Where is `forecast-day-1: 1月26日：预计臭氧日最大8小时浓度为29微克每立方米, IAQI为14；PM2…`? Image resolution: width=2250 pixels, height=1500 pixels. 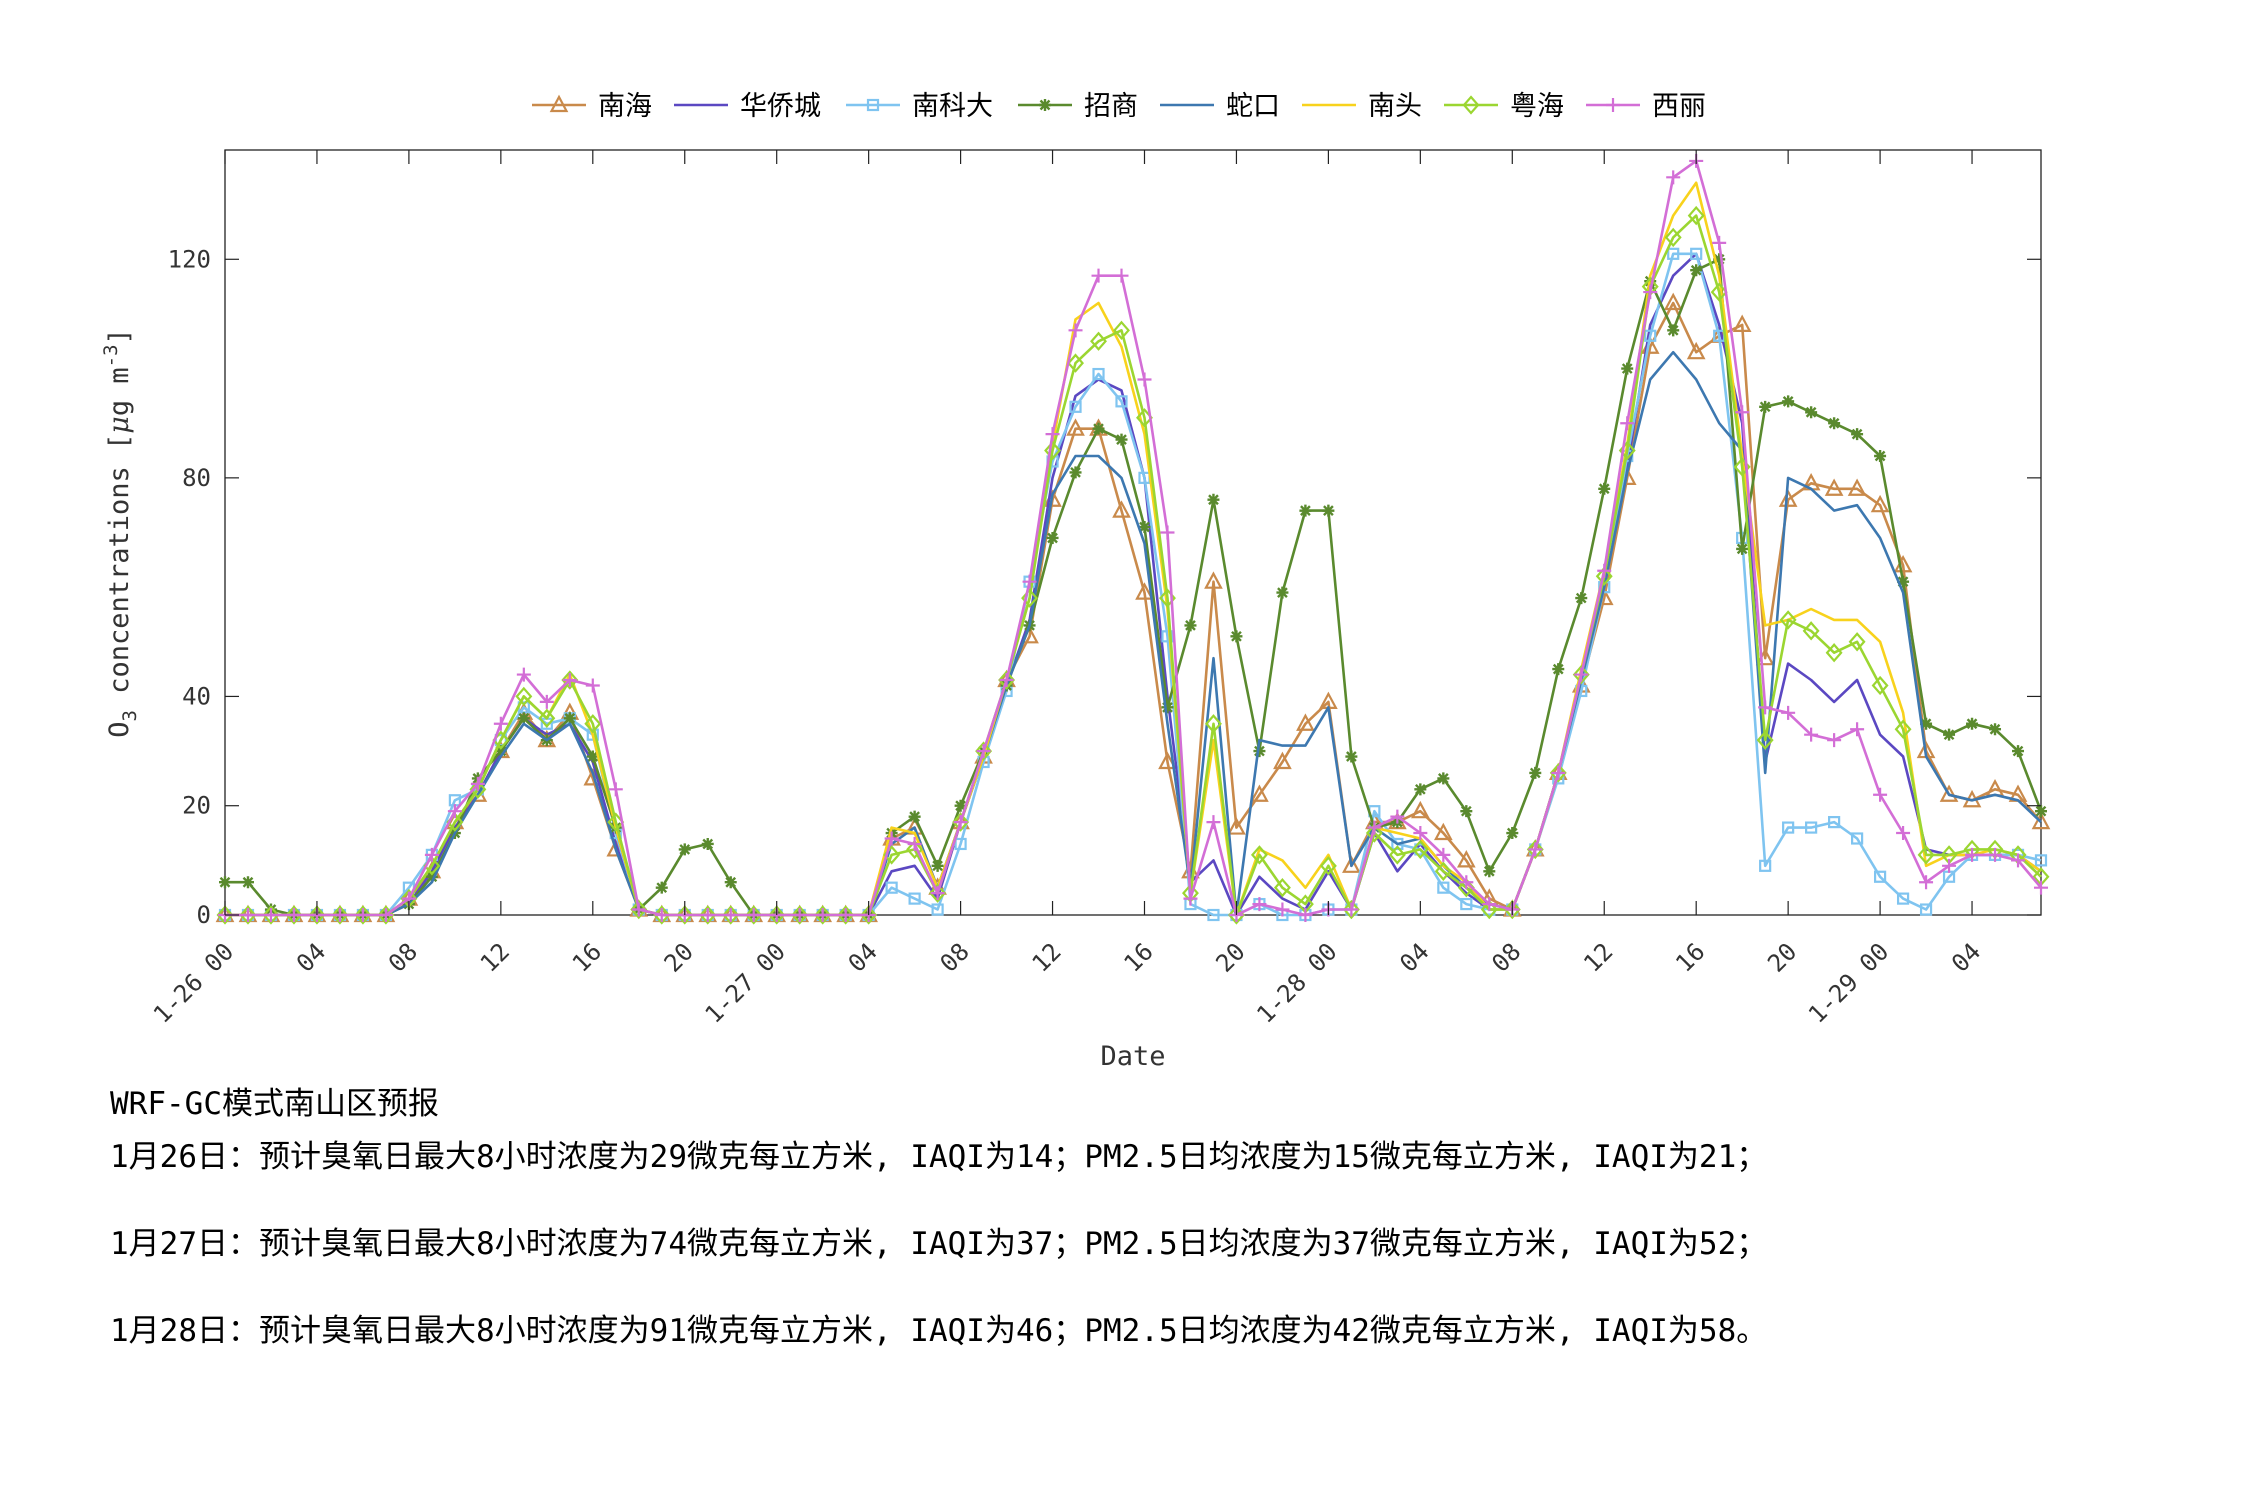 forecast-day-1: 1月26日：预计臭氧日最大8小时浓度为29微克每立方米, IAQI为14；PM2… is located at coordinates (939, 1157).